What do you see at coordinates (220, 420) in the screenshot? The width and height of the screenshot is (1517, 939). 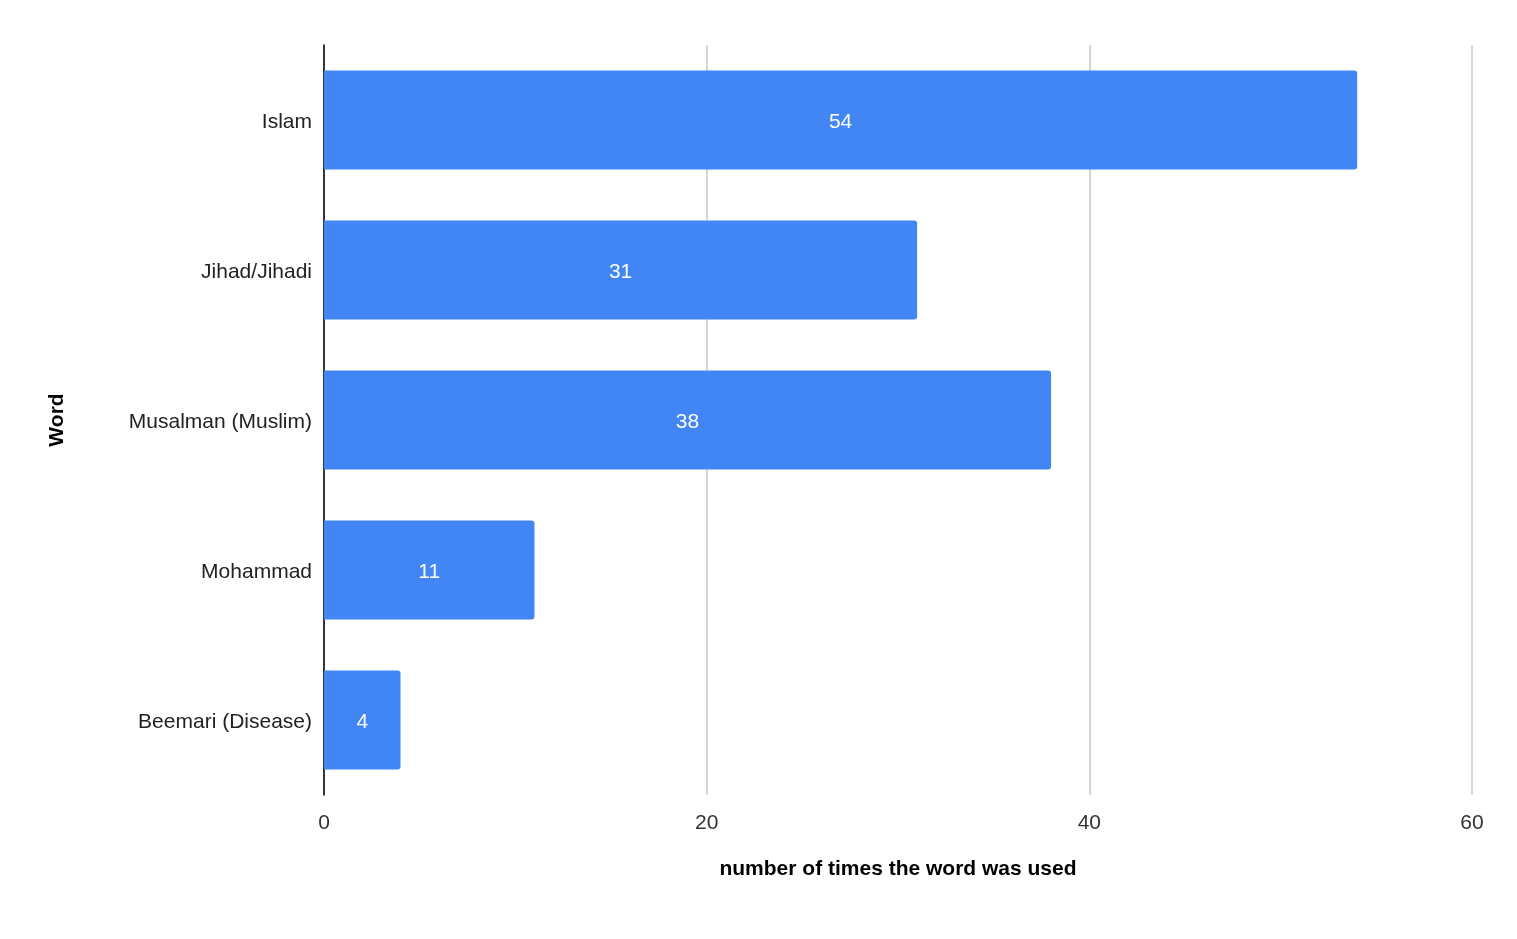 I see `y-tick-label: Musalman (Muslim)` at bounding box center [220, 420].